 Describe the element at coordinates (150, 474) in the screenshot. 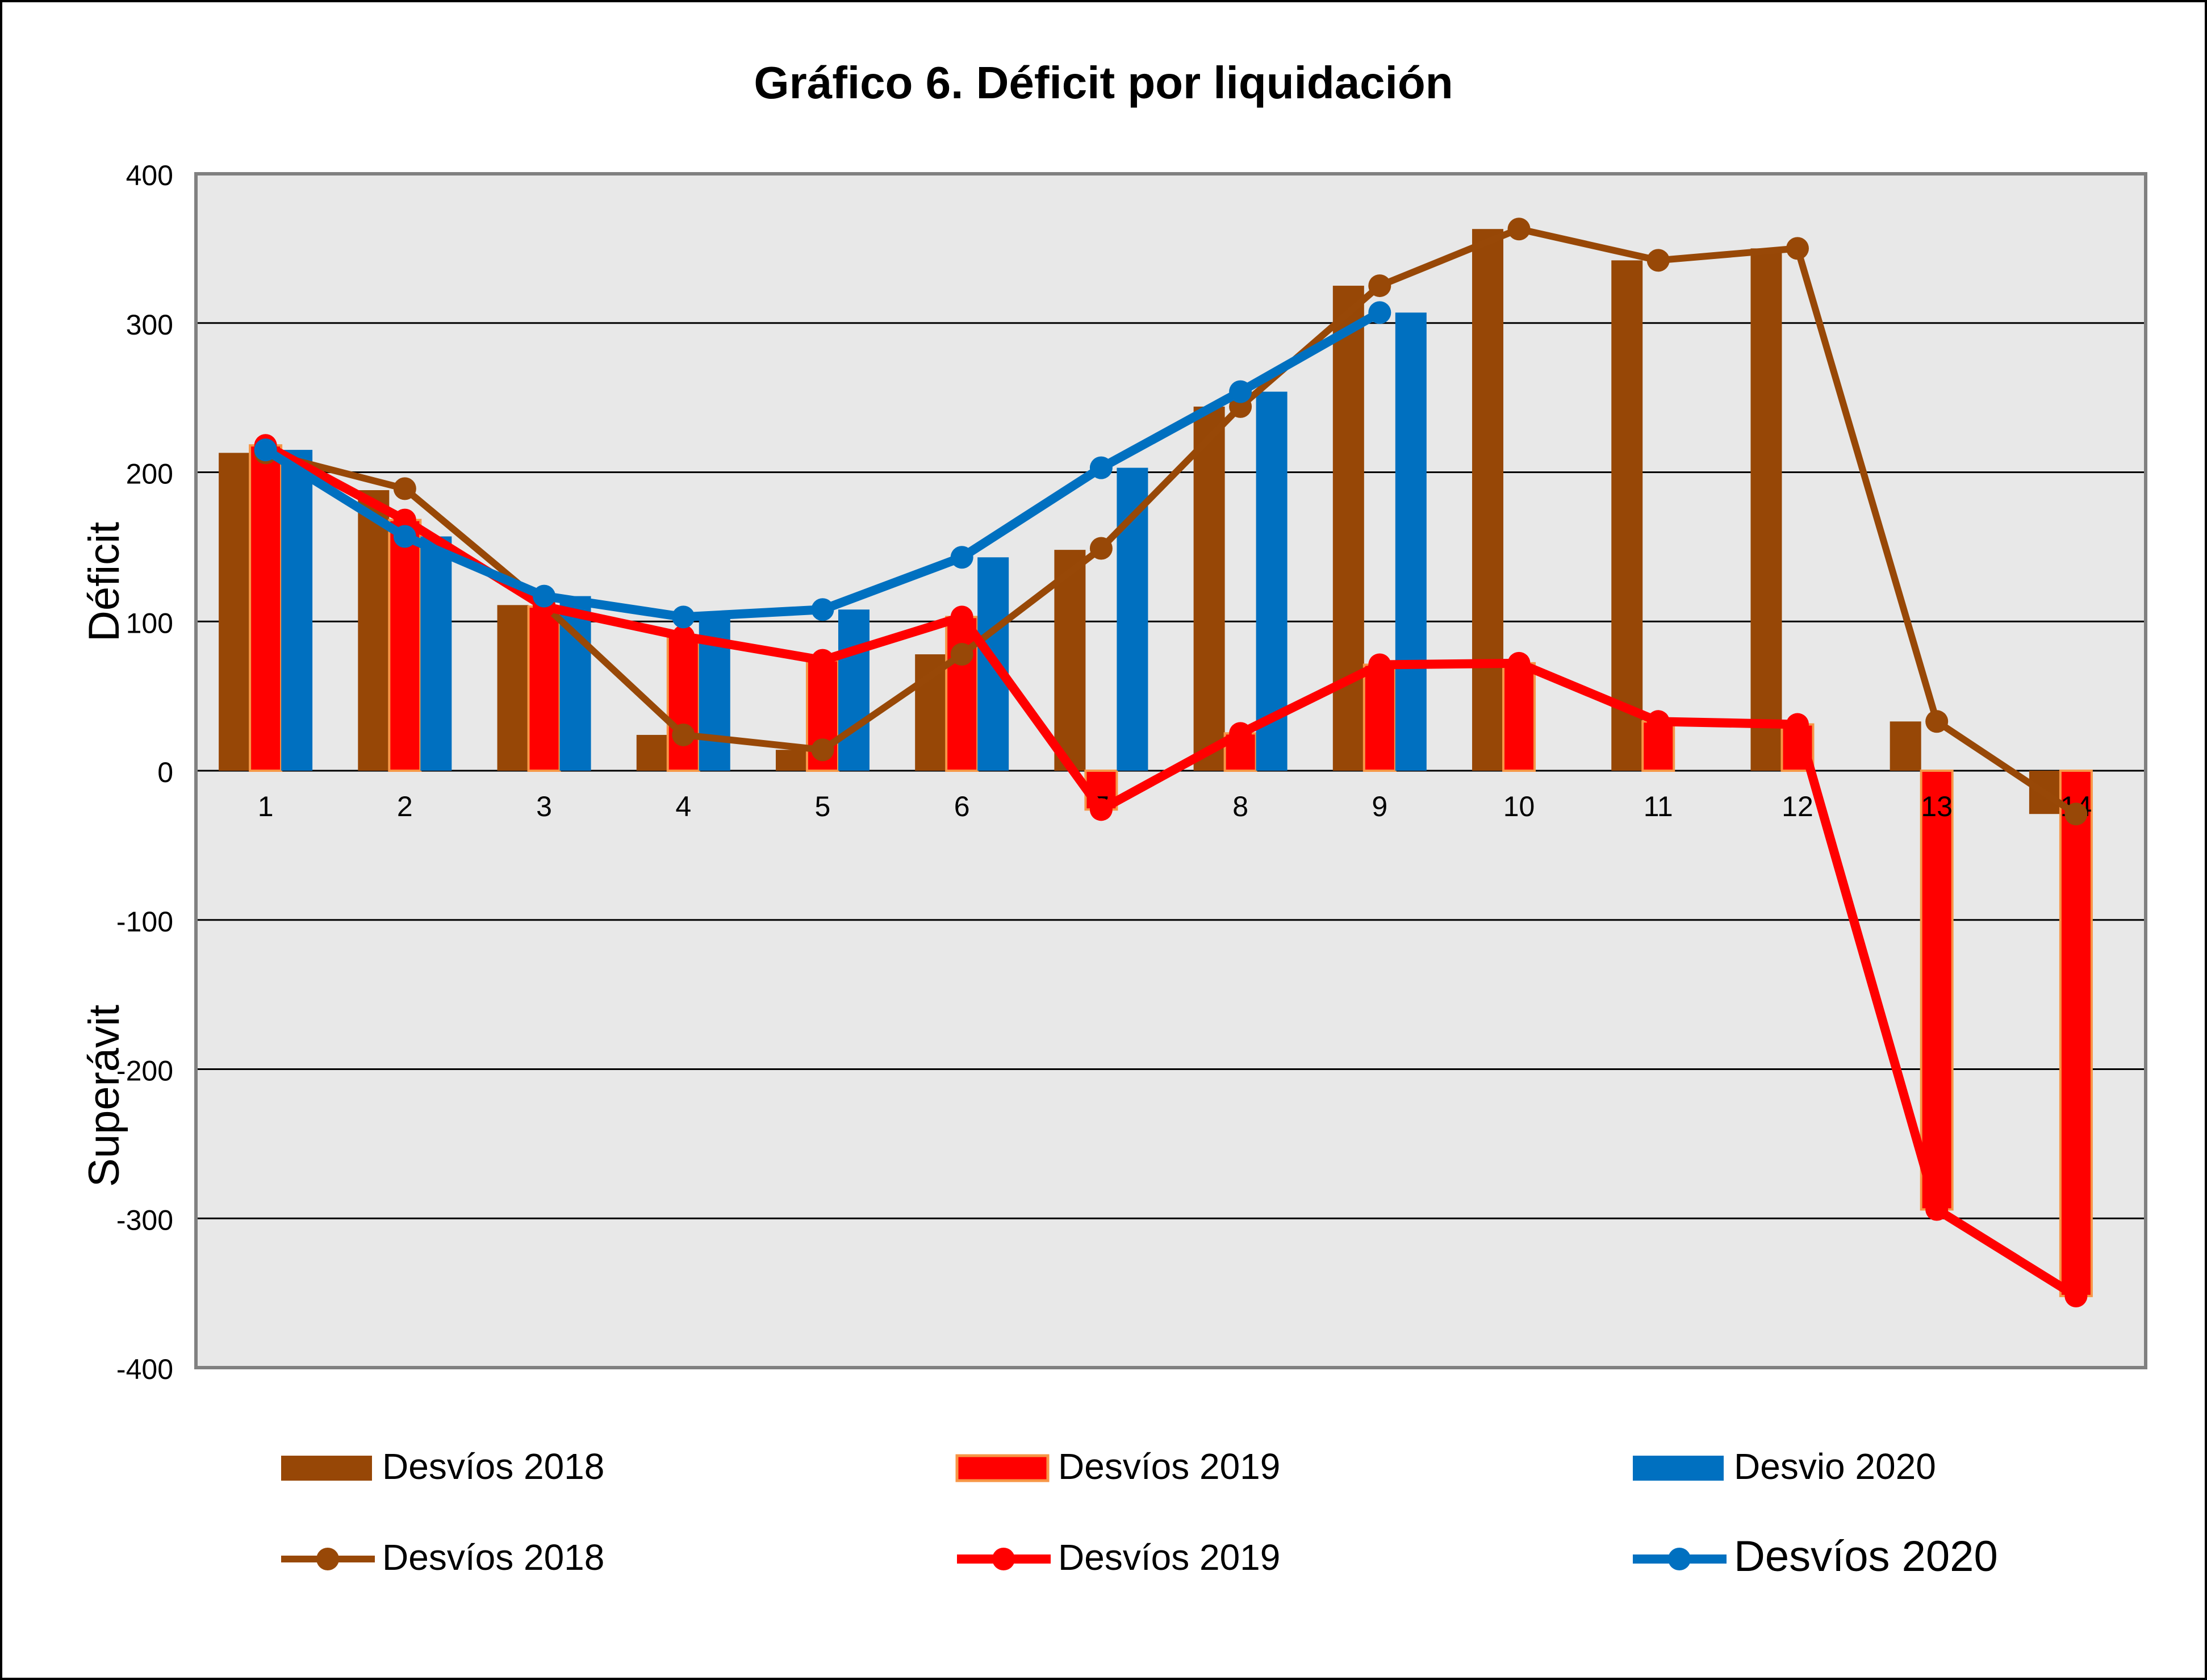

I see `y-tick-label: 200` at that location.